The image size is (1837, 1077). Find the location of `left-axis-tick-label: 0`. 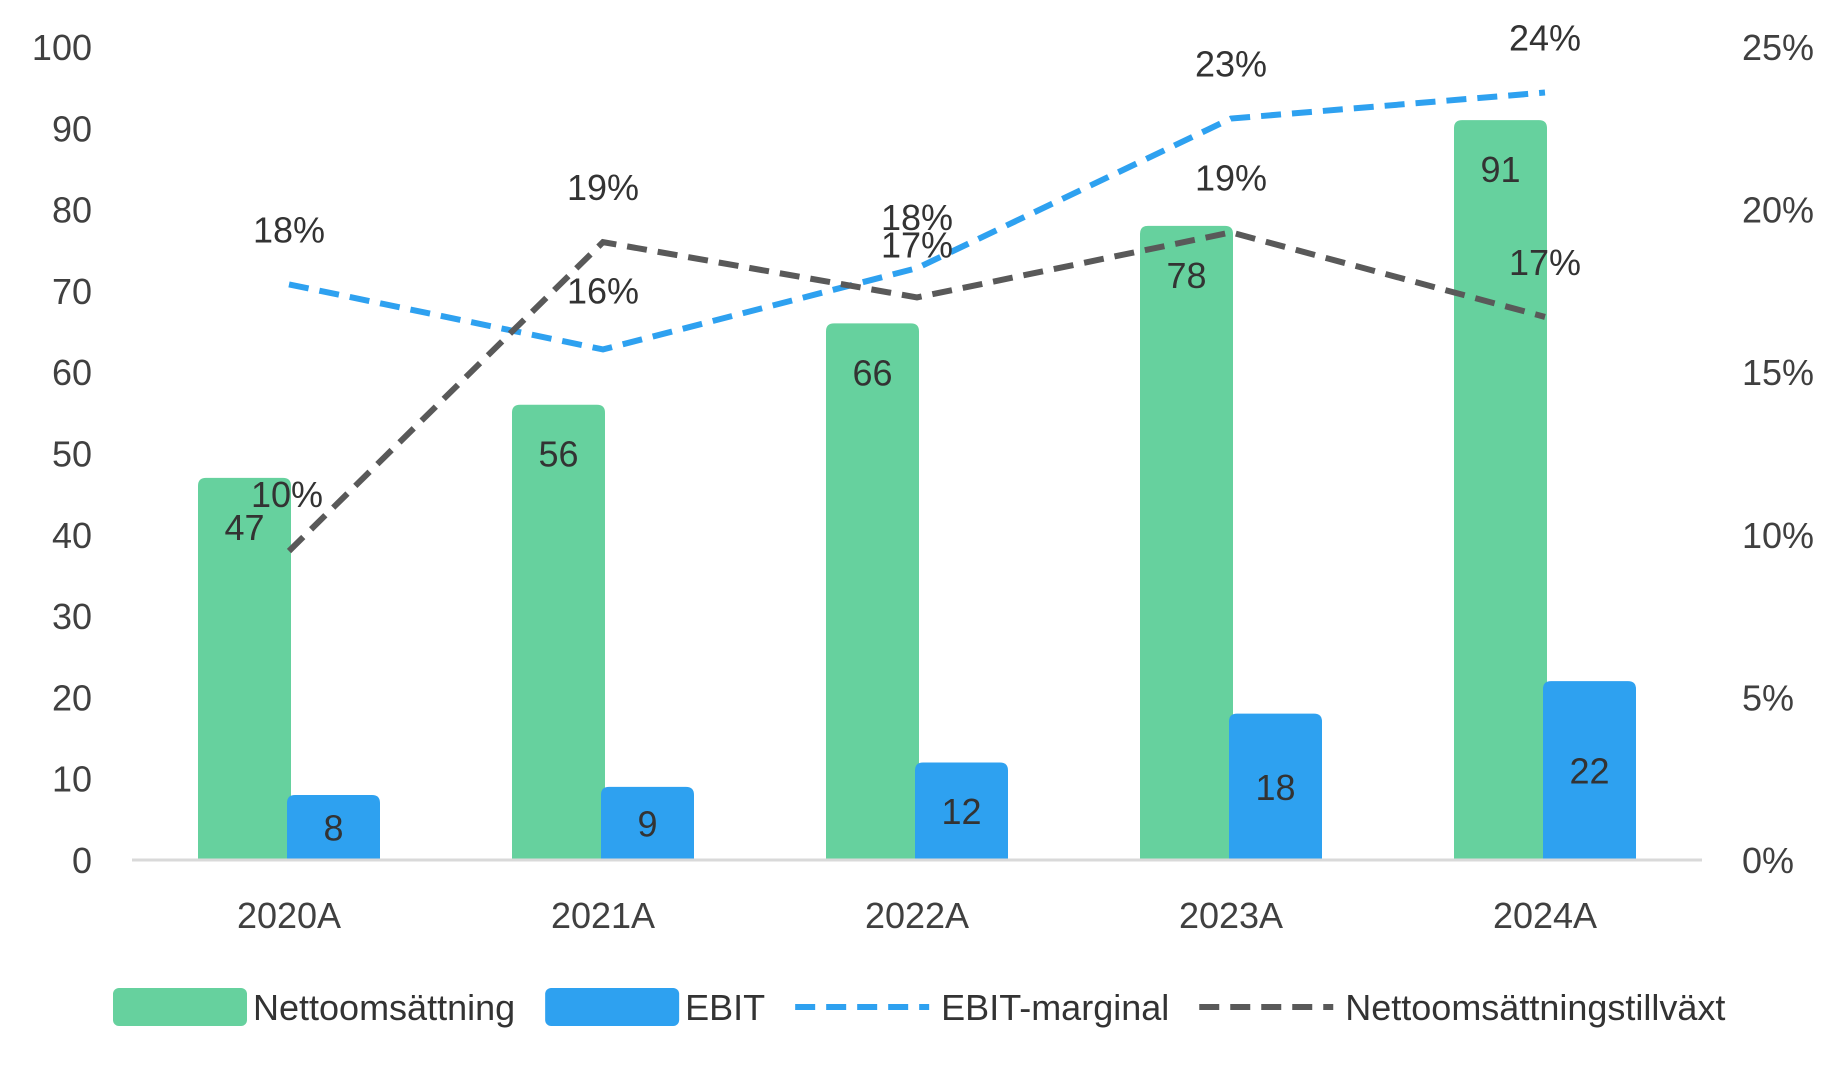

left-axis-tick-label: 0 is located at coordinates (82, 860).